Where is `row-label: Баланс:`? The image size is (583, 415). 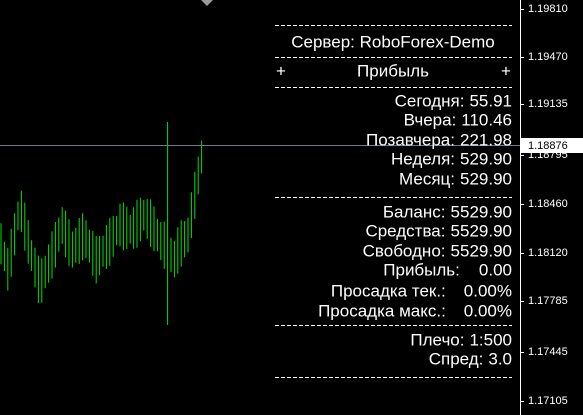
row-label: Баланс: is located at coordinates (414, 211).